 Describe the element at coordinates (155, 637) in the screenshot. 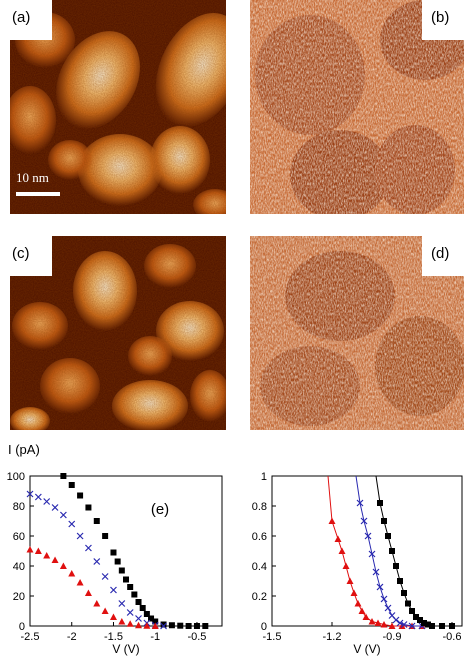

I see `x-tick-label: -1` at that location.